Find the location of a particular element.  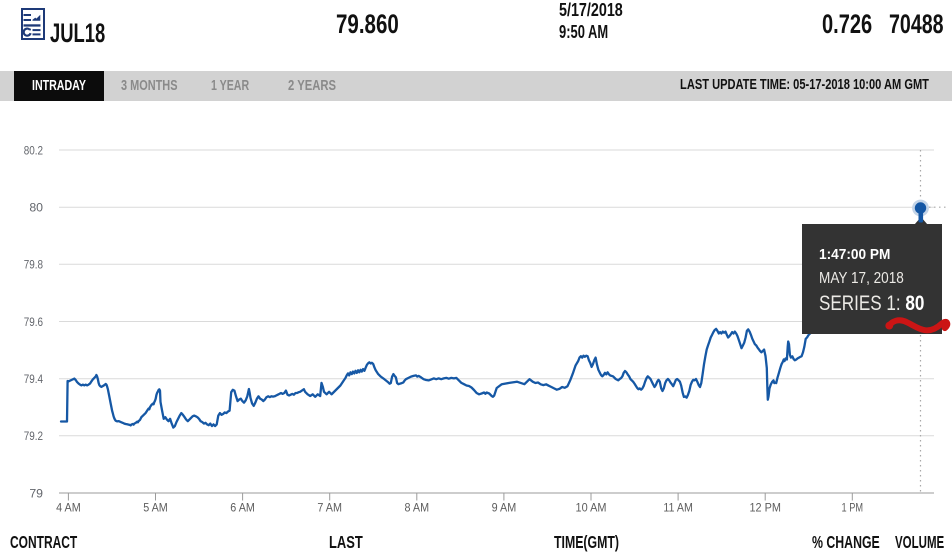

svg-text: 79 is located at coordinates (36, 493).